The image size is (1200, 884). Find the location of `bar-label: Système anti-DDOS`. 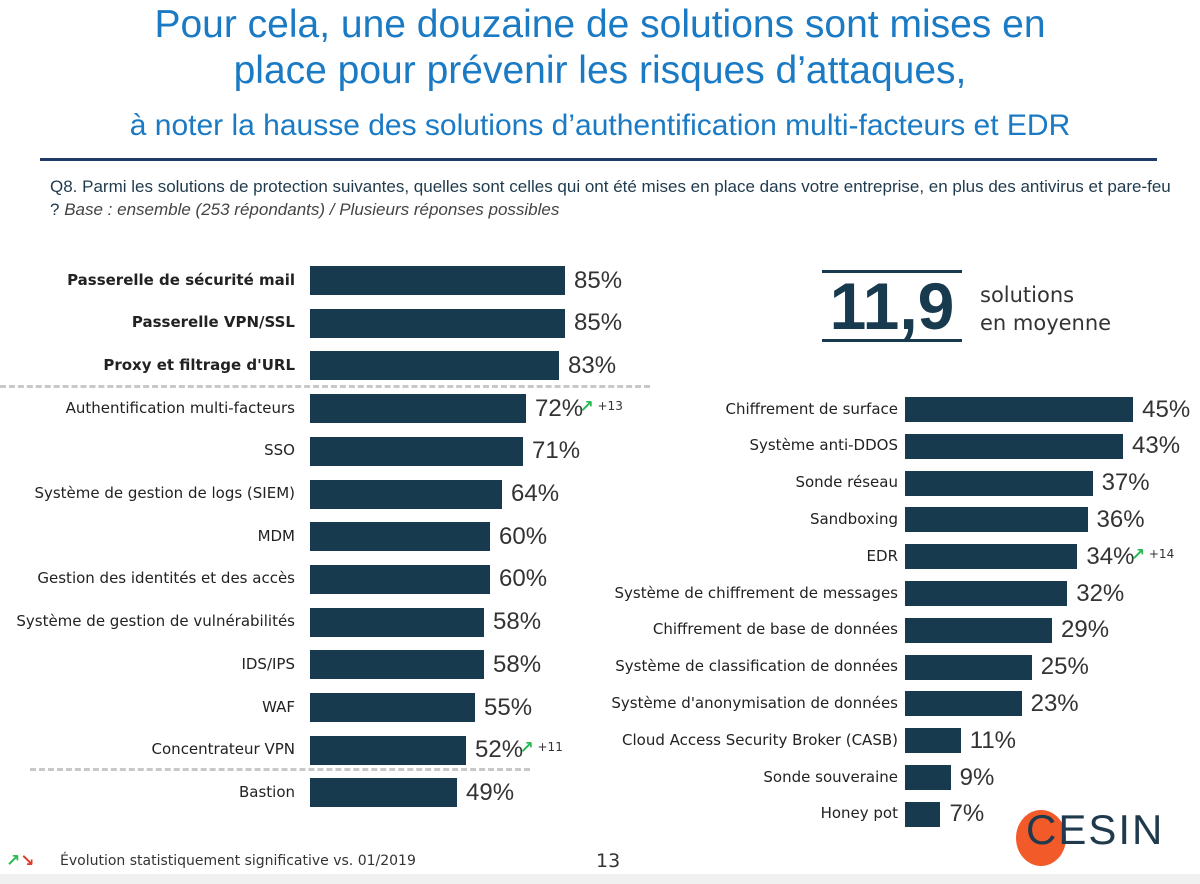

bar-label: Système anti-DDOS is located at coordinates (823, 445).